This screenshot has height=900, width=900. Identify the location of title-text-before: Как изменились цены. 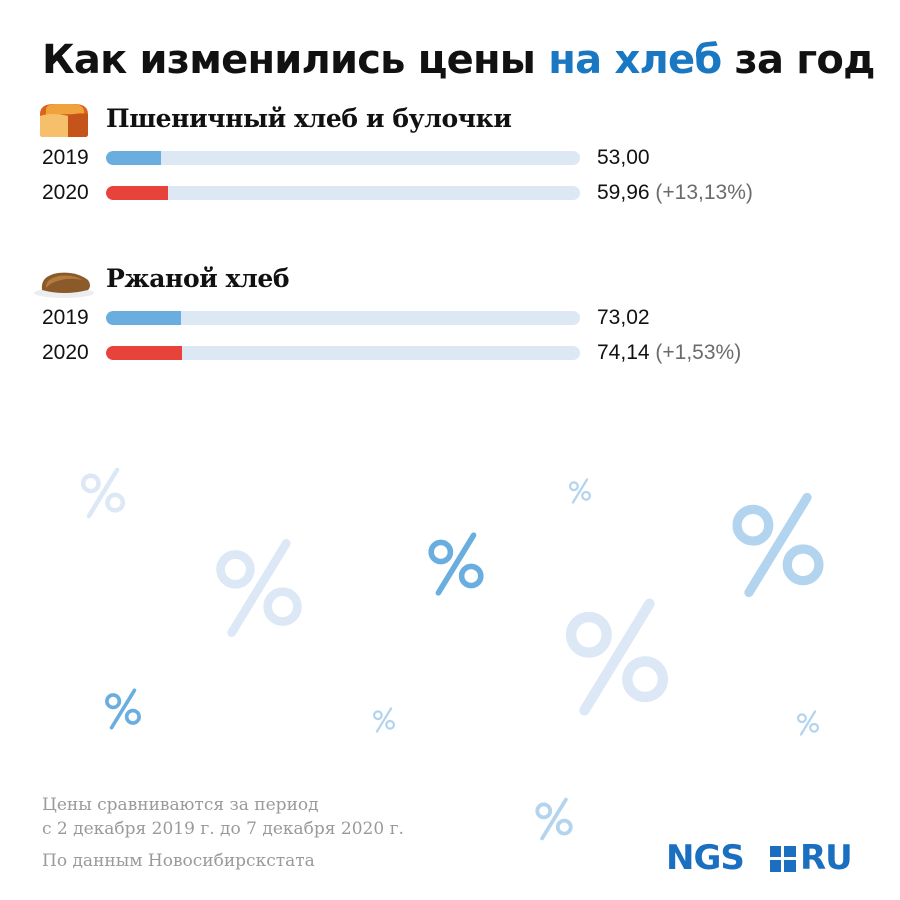
(295, 60).